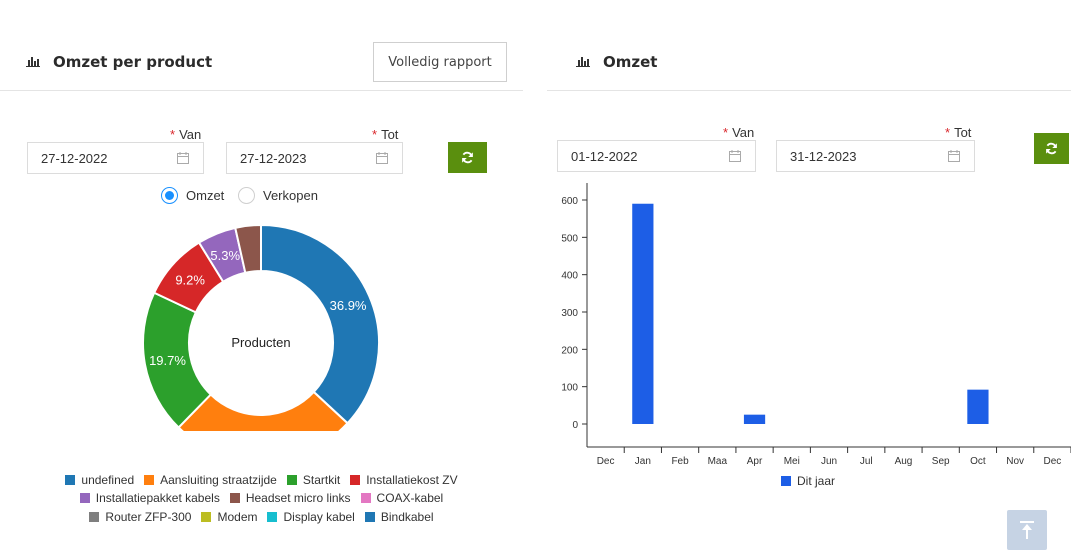  I want to click on scroll-to-top-button, so click(1027, 530).